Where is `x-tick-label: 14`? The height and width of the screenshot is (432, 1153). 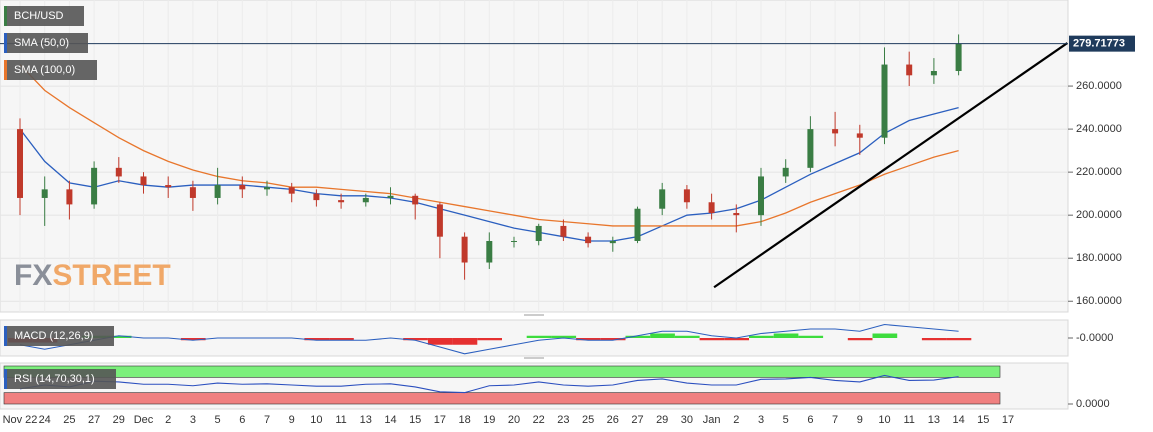
x-tick-label: 14 is located at coordinates (958, 420).